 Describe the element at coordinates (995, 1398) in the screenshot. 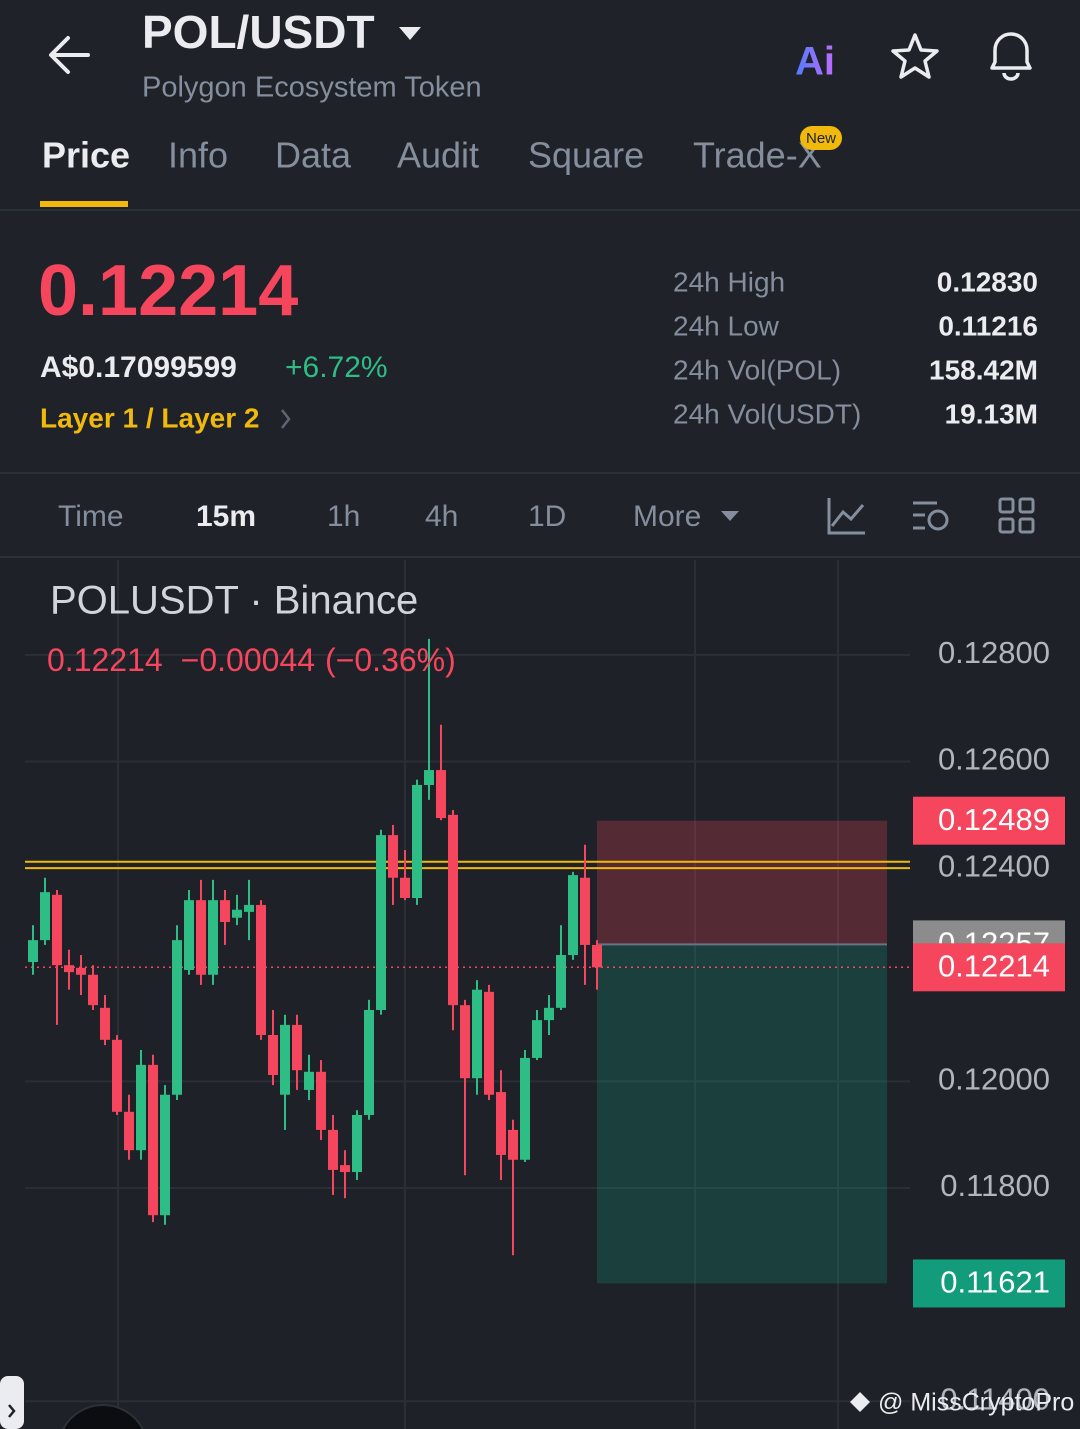

I see `y-tick-label: 0.11400` at that location.